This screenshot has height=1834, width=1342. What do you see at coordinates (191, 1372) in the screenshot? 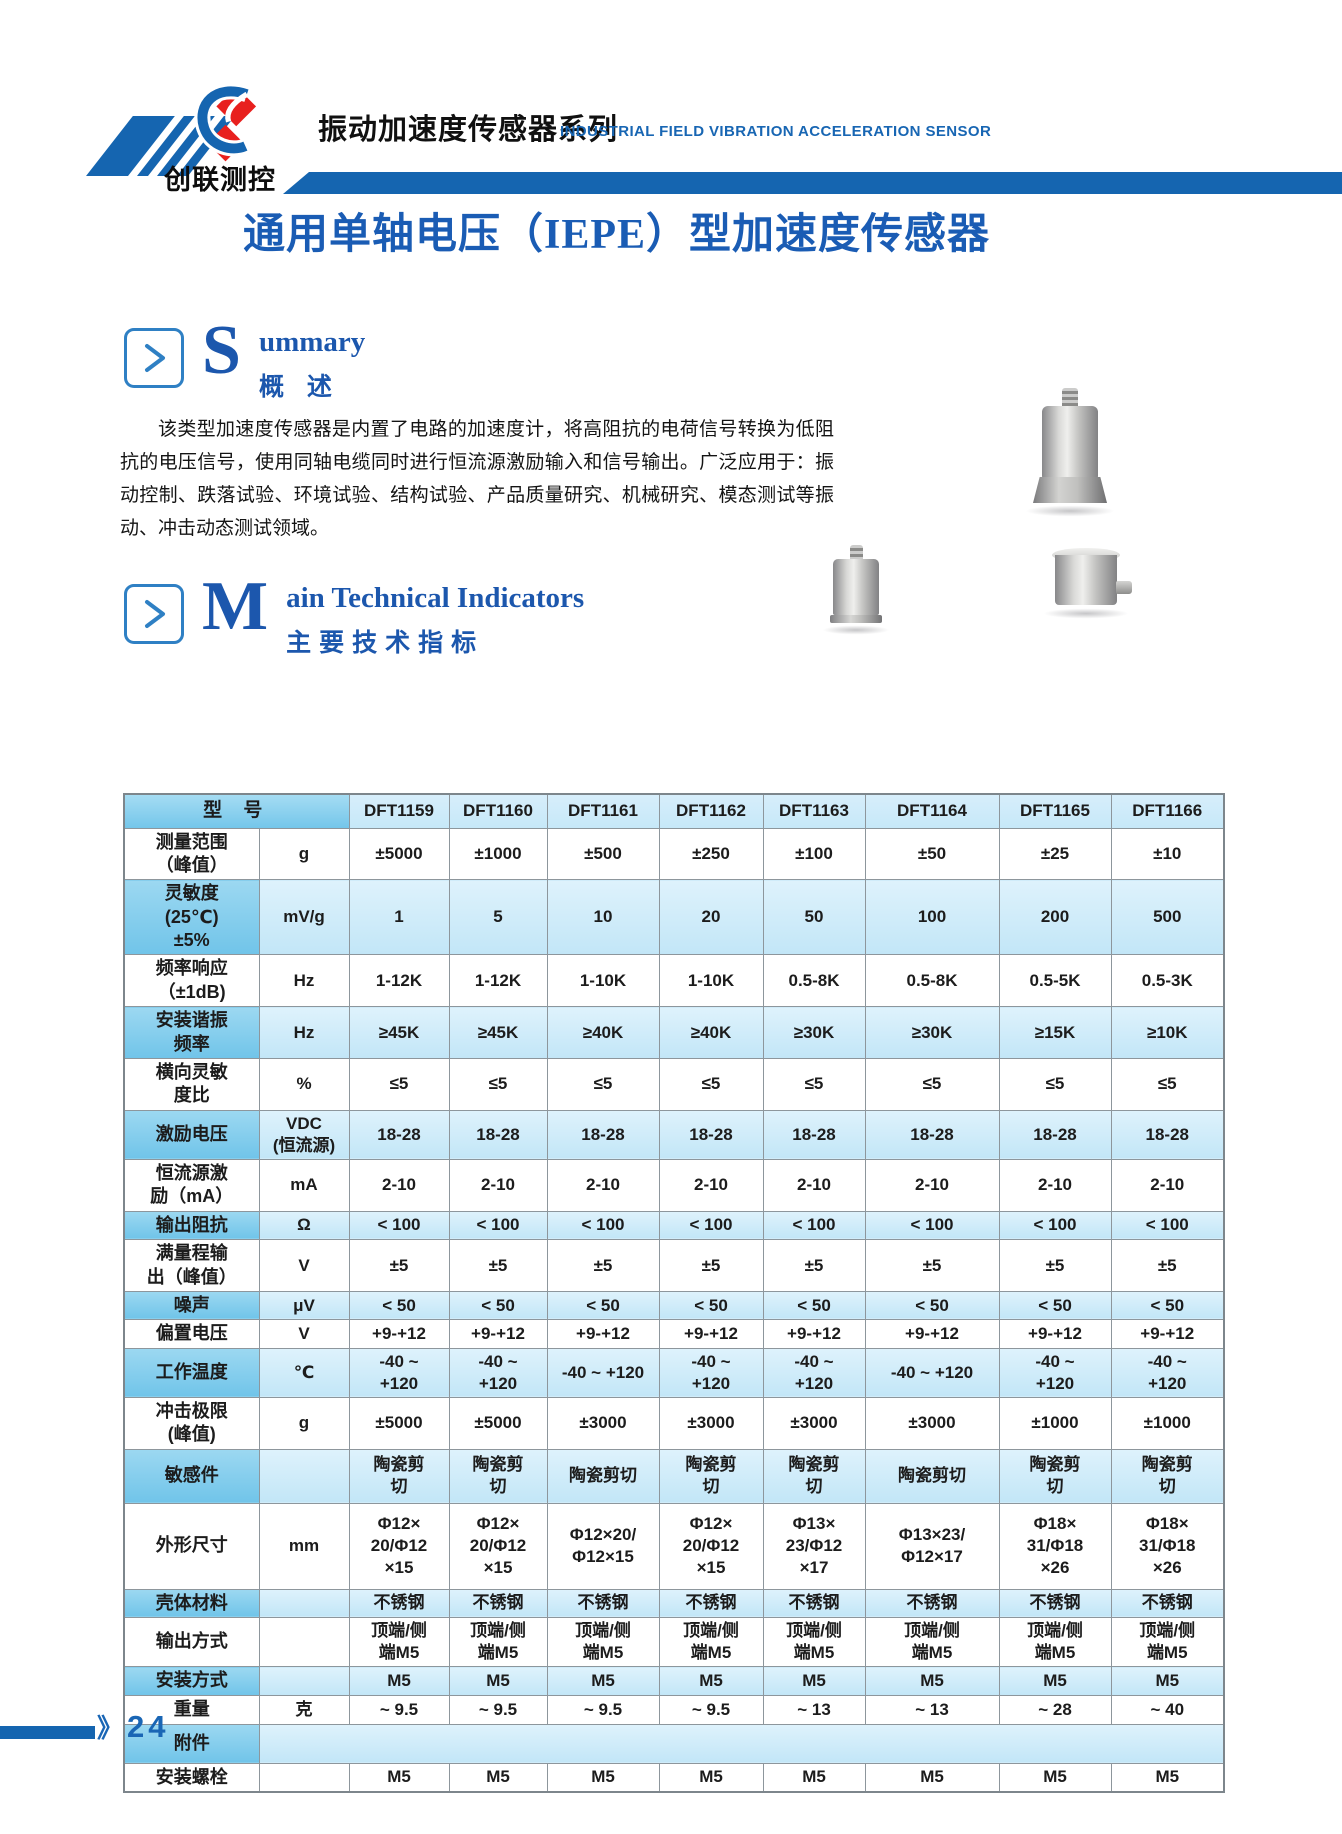
I see `spec-label-cell: 工作温度` at bounding box center [191, 1372].